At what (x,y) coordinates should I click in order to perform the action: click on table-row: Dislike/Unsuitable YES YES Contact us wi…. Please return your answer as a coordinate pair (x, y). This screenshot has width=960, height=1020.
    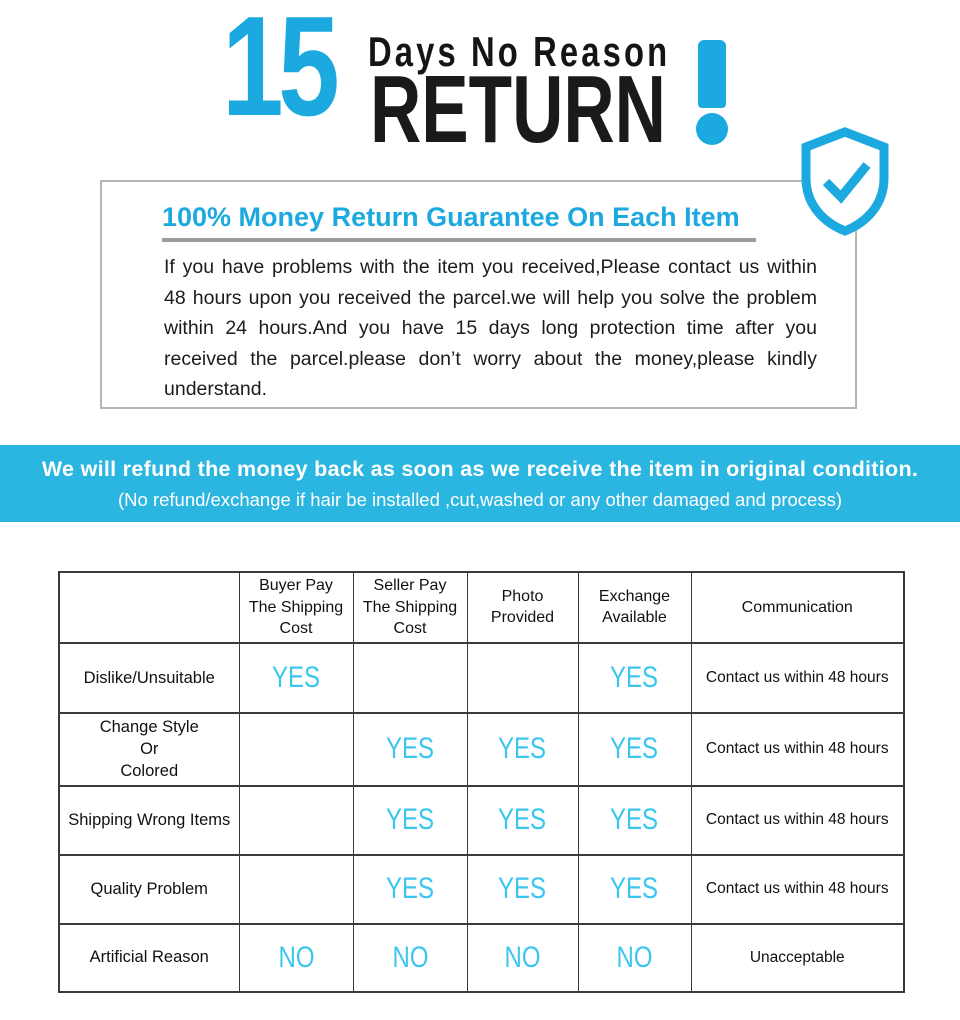
    Looking at the image, I should click on (481, 677).